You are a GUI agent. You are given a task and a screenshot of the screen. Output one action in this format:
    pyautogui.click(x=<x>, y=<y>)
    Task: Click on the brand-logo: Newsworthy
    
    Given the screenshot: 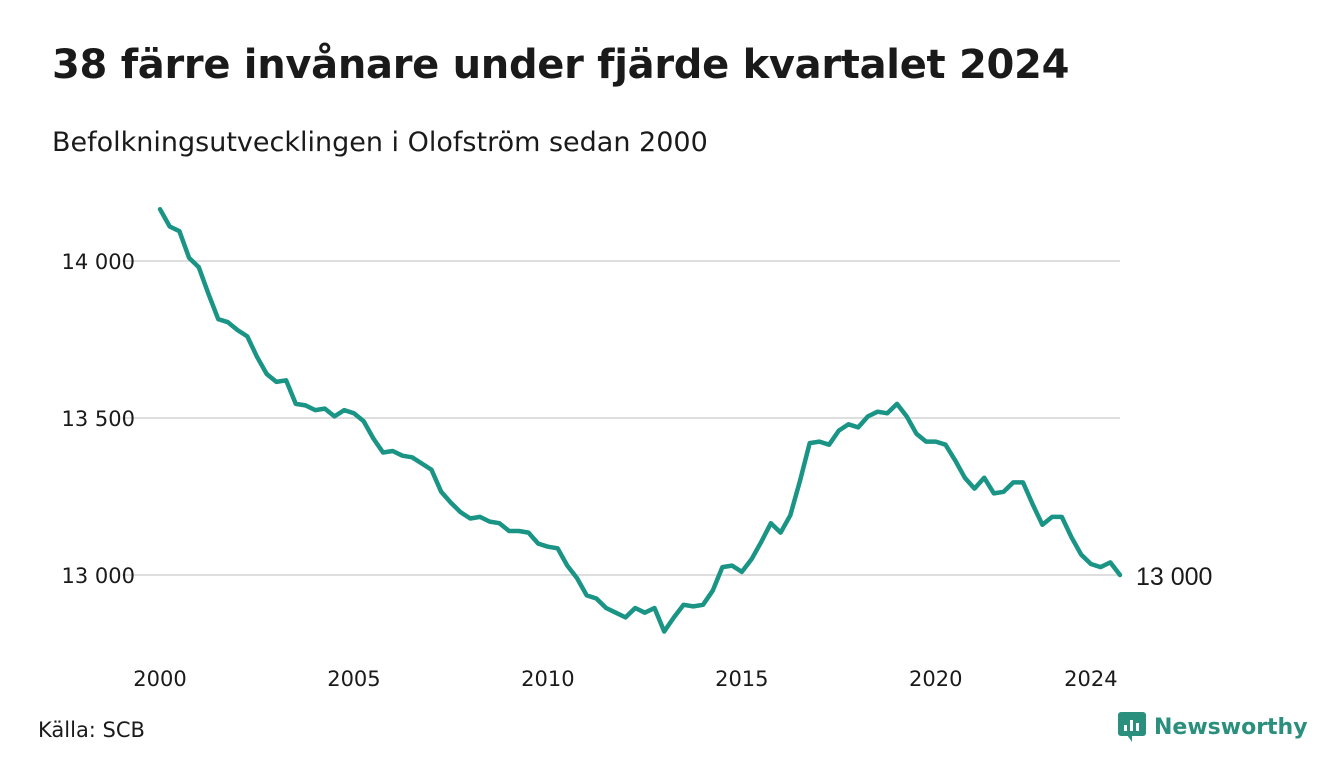 What is the action you would take?
    pyautogui.click(x=1213, y=727)
    